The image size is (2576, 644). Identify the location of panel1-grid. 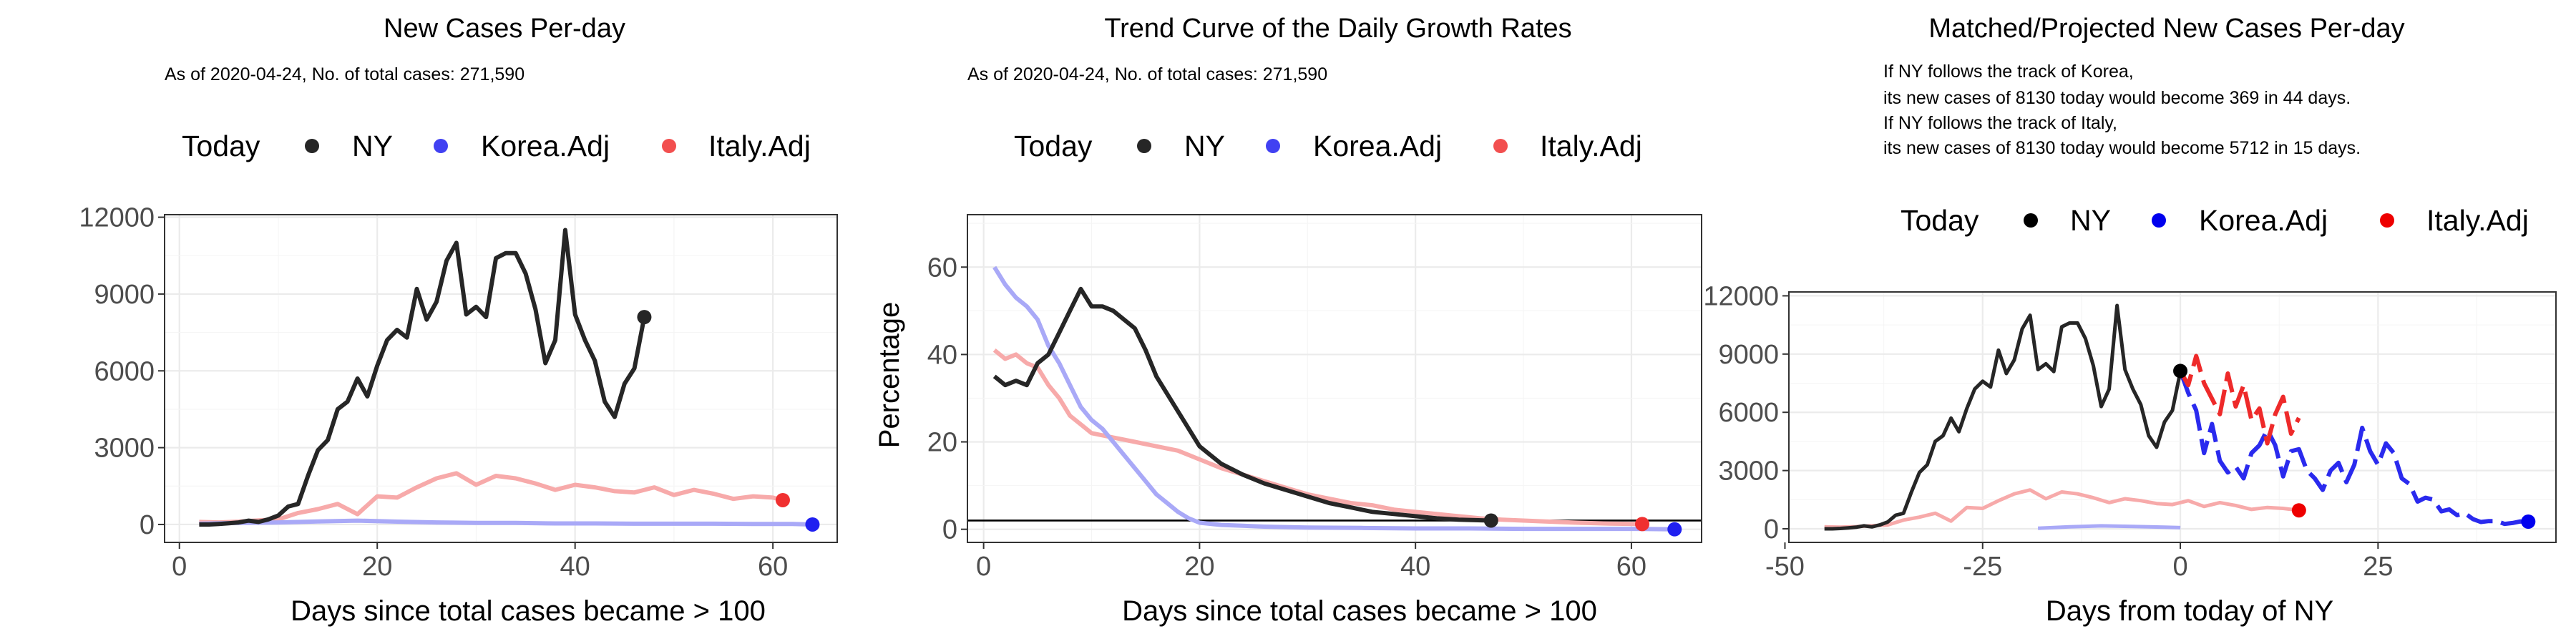
(501, 378).